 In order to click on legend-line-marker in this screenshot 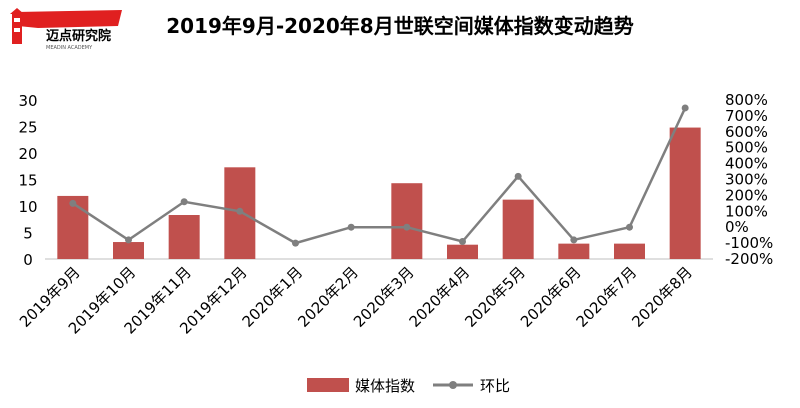, I will do `click(453, 385)`.